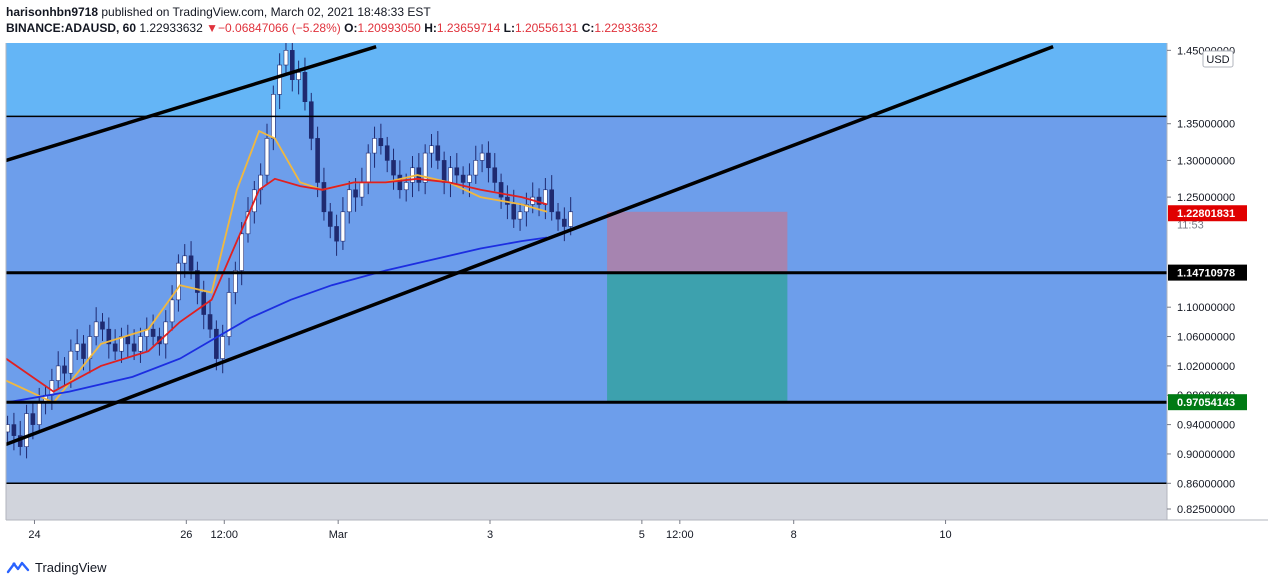 This screenshot has width=1274, height=585. I want to click on target-price-label-box, so click(1207, 402).